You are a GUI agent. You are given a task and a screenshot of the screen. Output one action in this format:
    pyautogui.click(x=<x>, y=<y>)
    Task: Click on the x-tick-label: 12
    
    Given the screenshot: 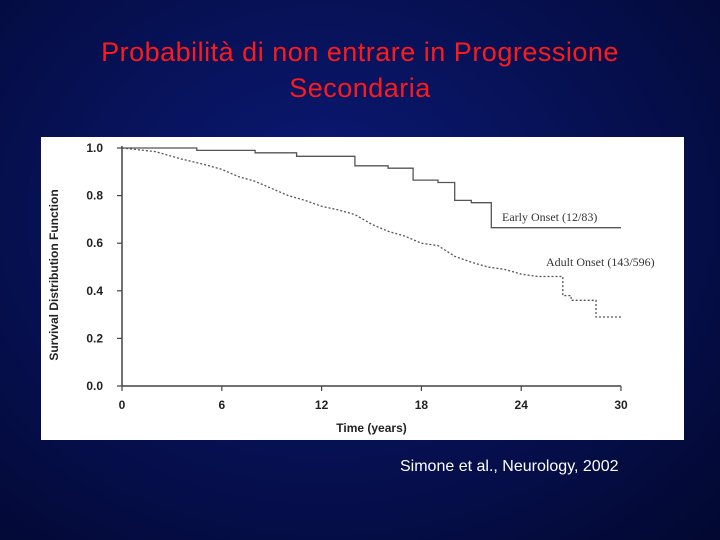 What is the action you would take?
    pyautogui.click(x=322, y=405)
    